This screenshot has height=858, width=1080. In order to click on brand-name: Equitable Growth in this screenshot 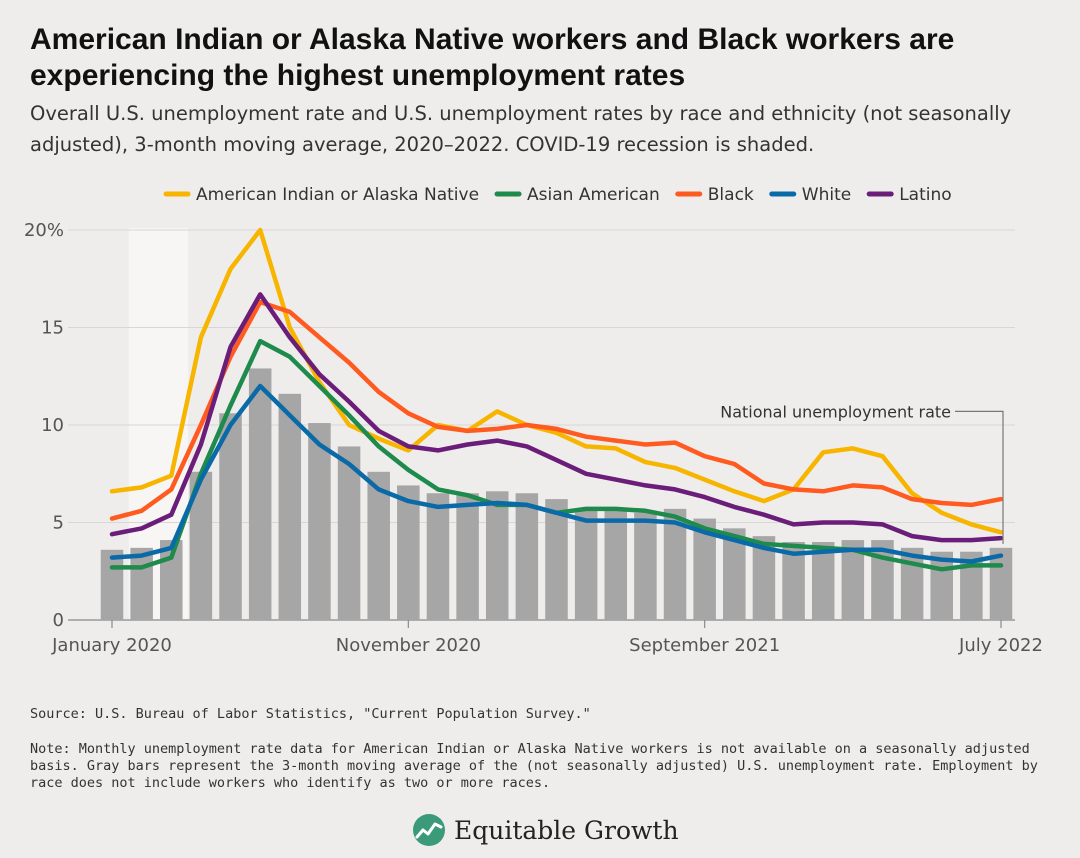, I will do `click(566, 830)`.